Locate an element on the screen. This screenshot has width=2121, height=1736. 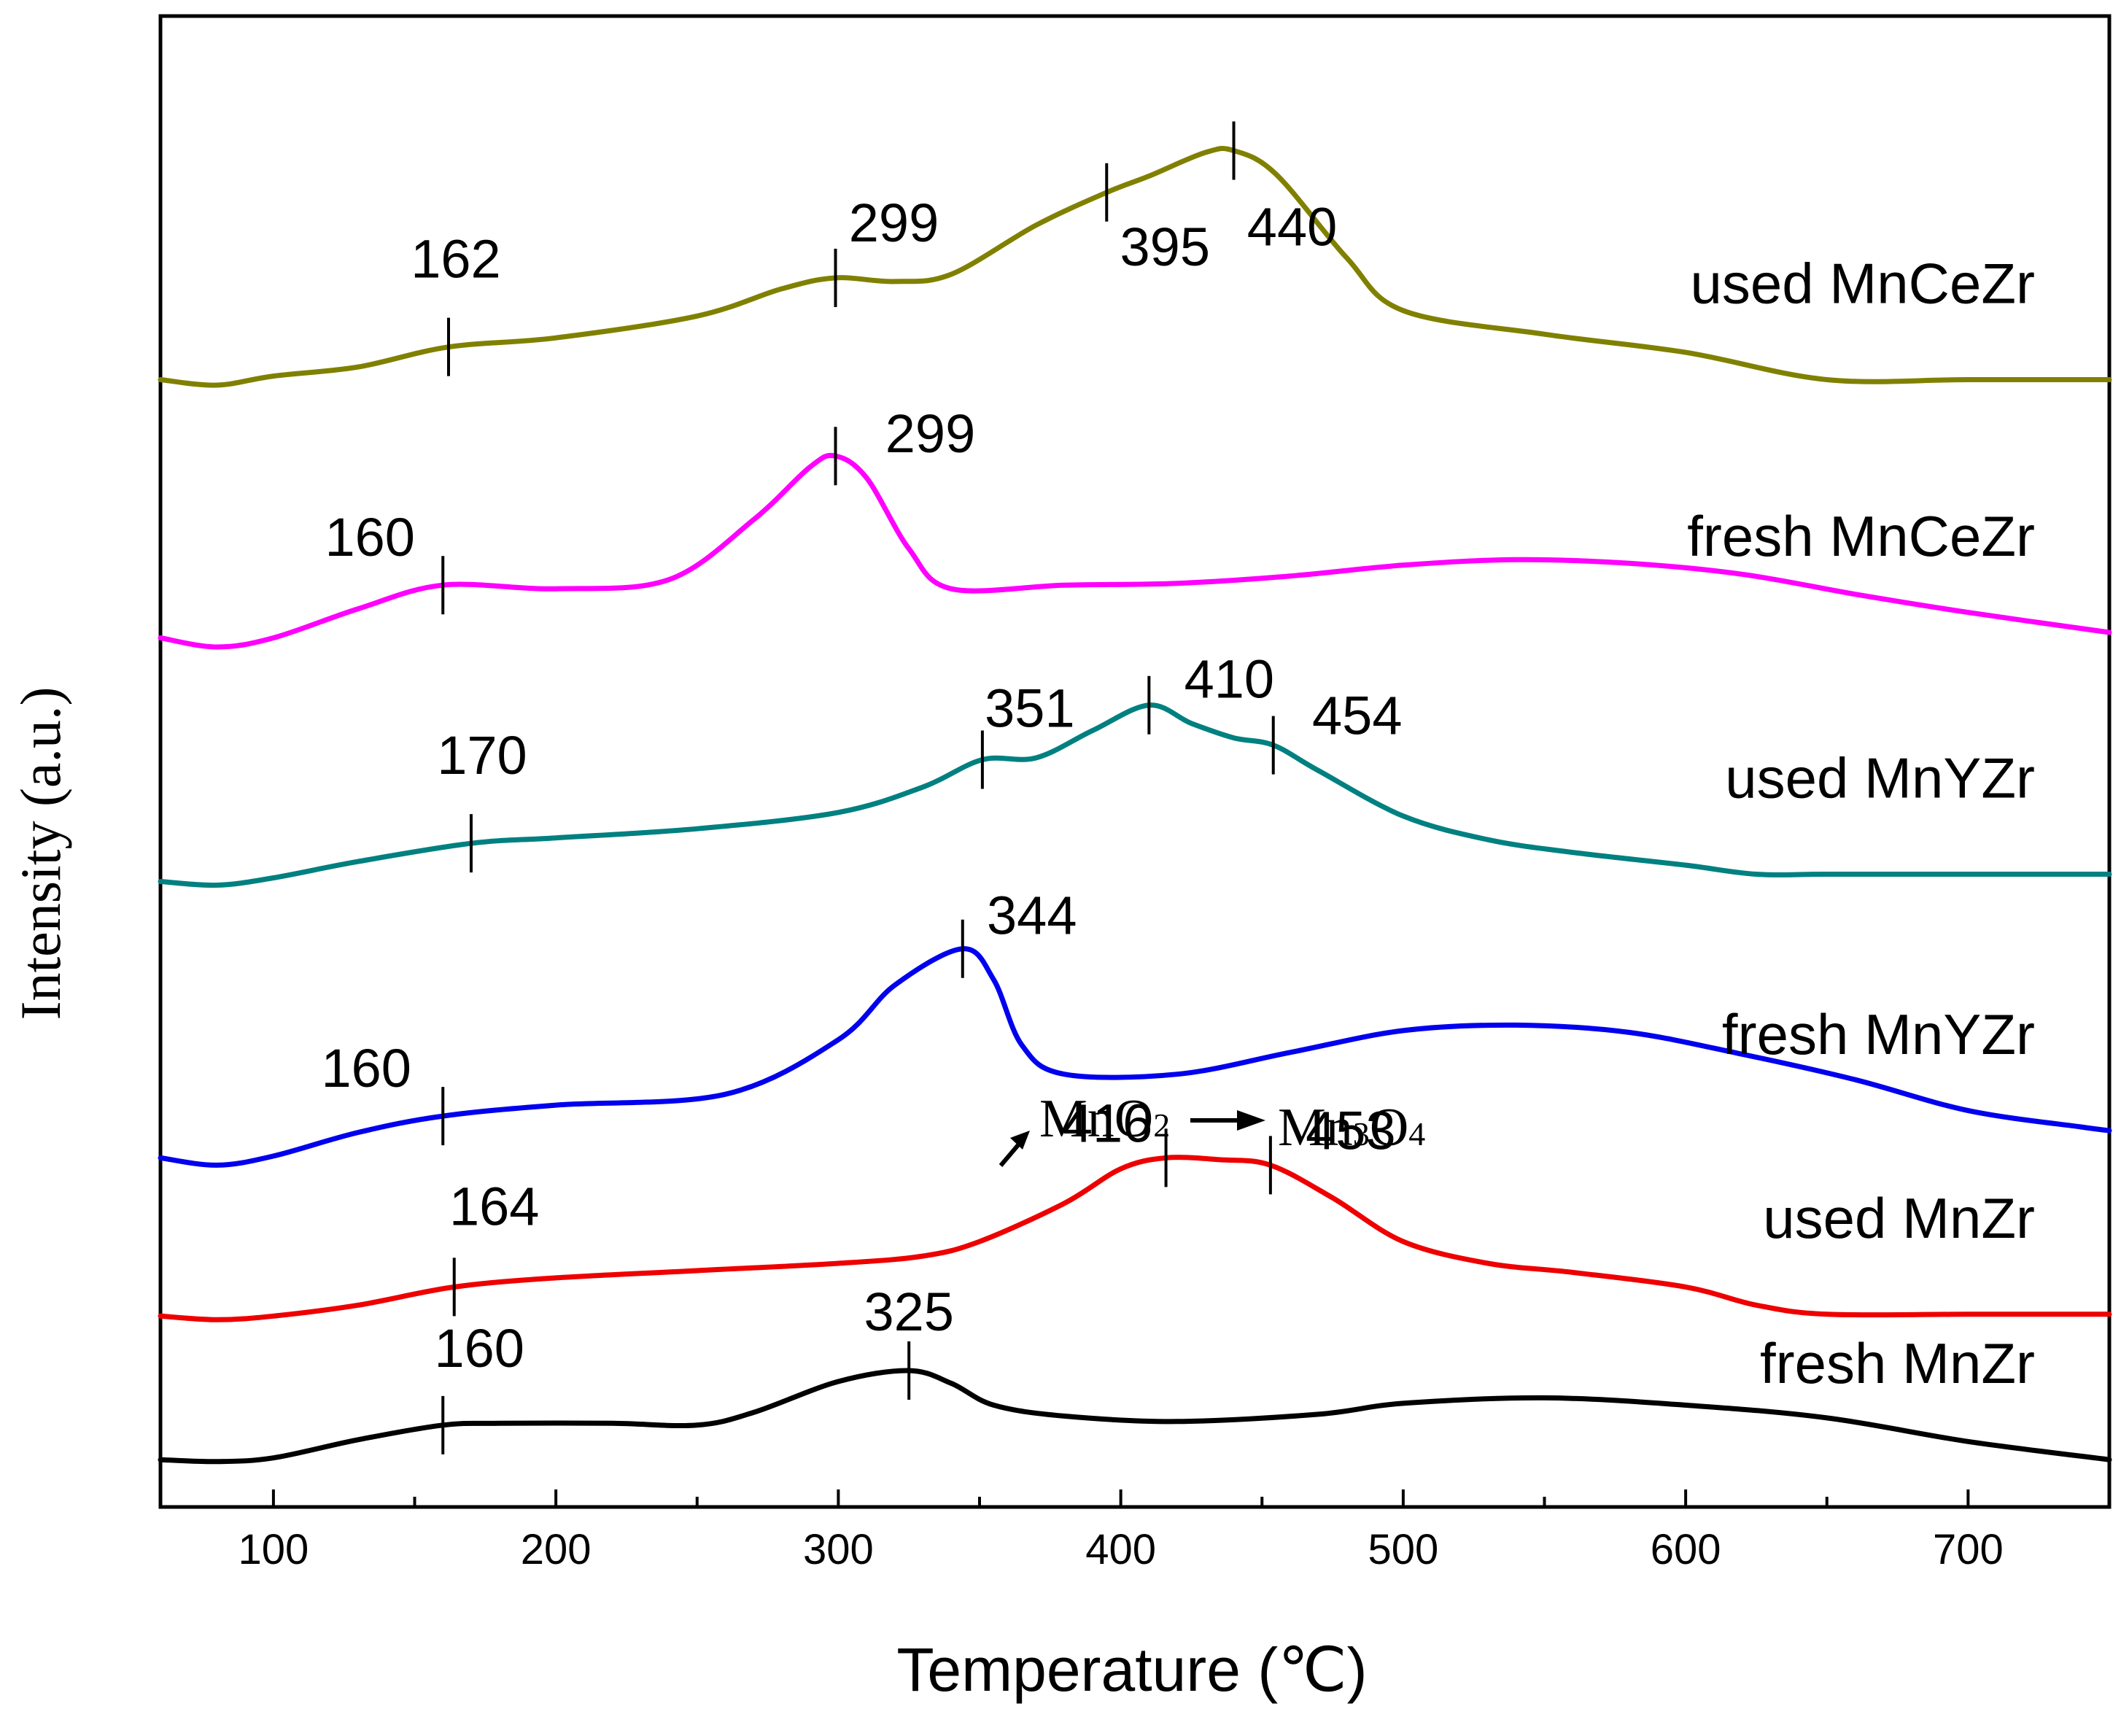
series-label-fresh-mncezr: fresh MnCeZr is located at coordinates (1861, 536).